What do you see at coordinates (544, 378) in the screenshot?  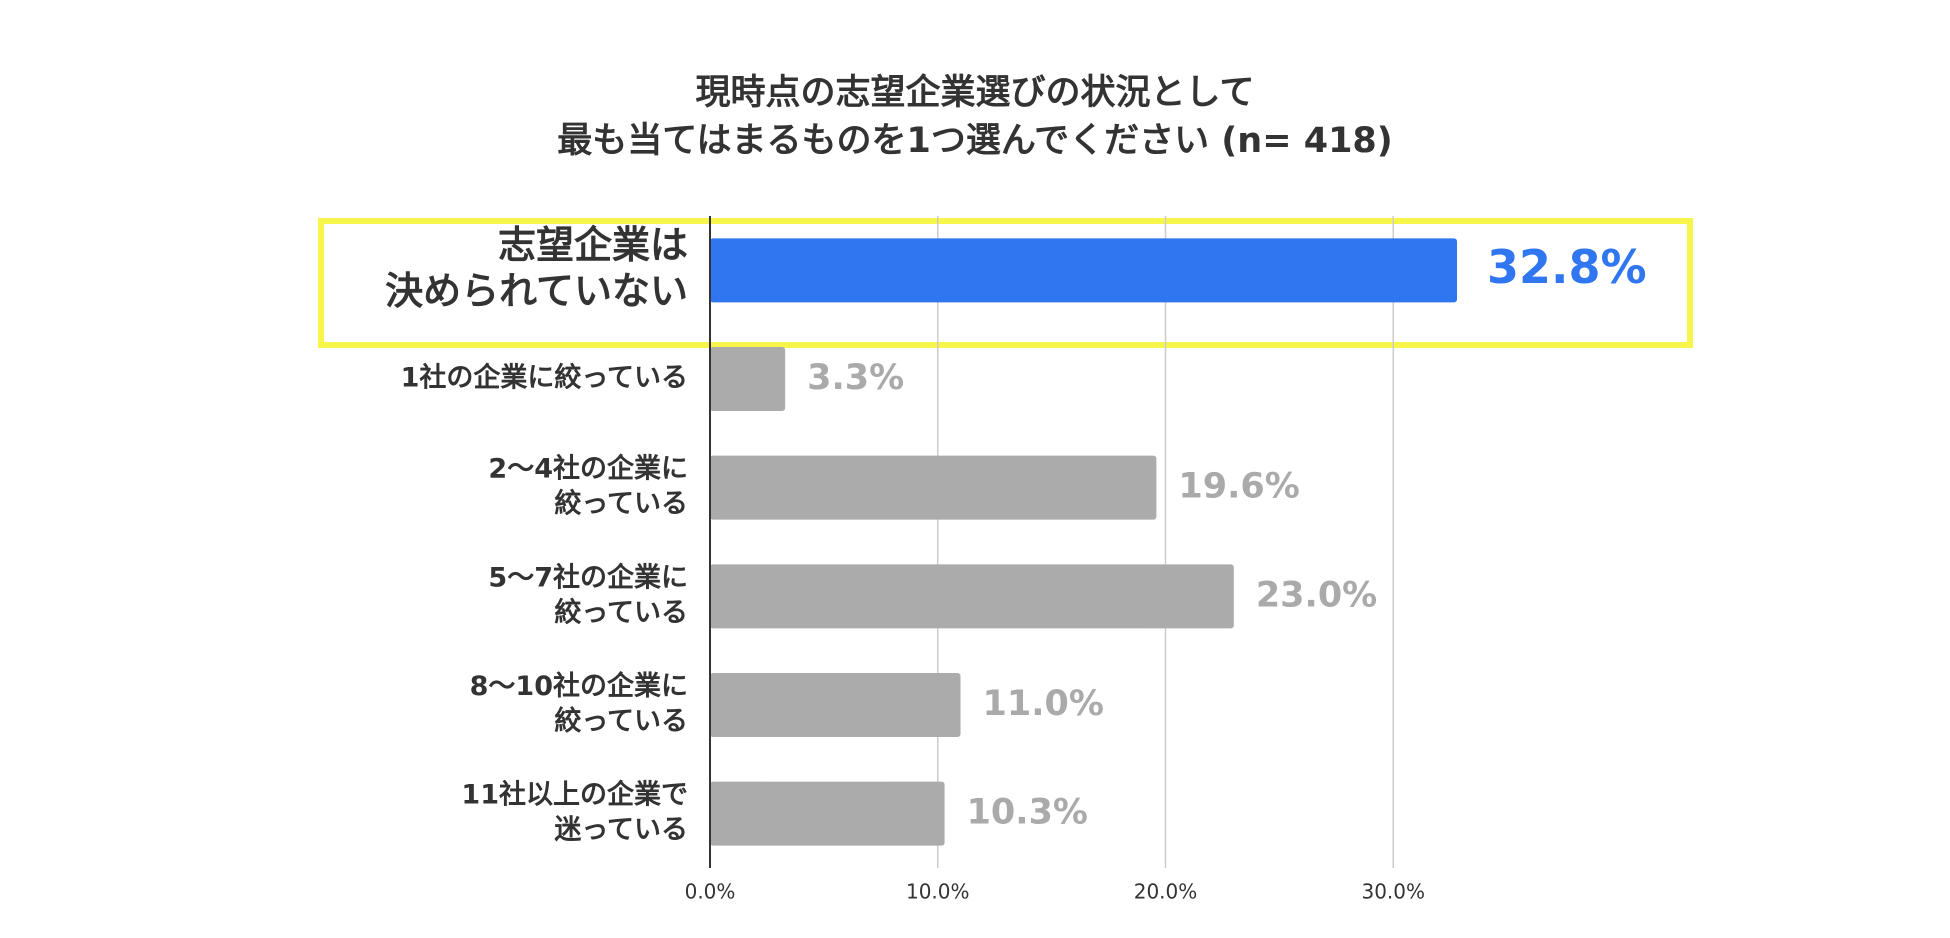 I see `category-label: 1社の企業に絞っている` at bounding box center [544, 378].